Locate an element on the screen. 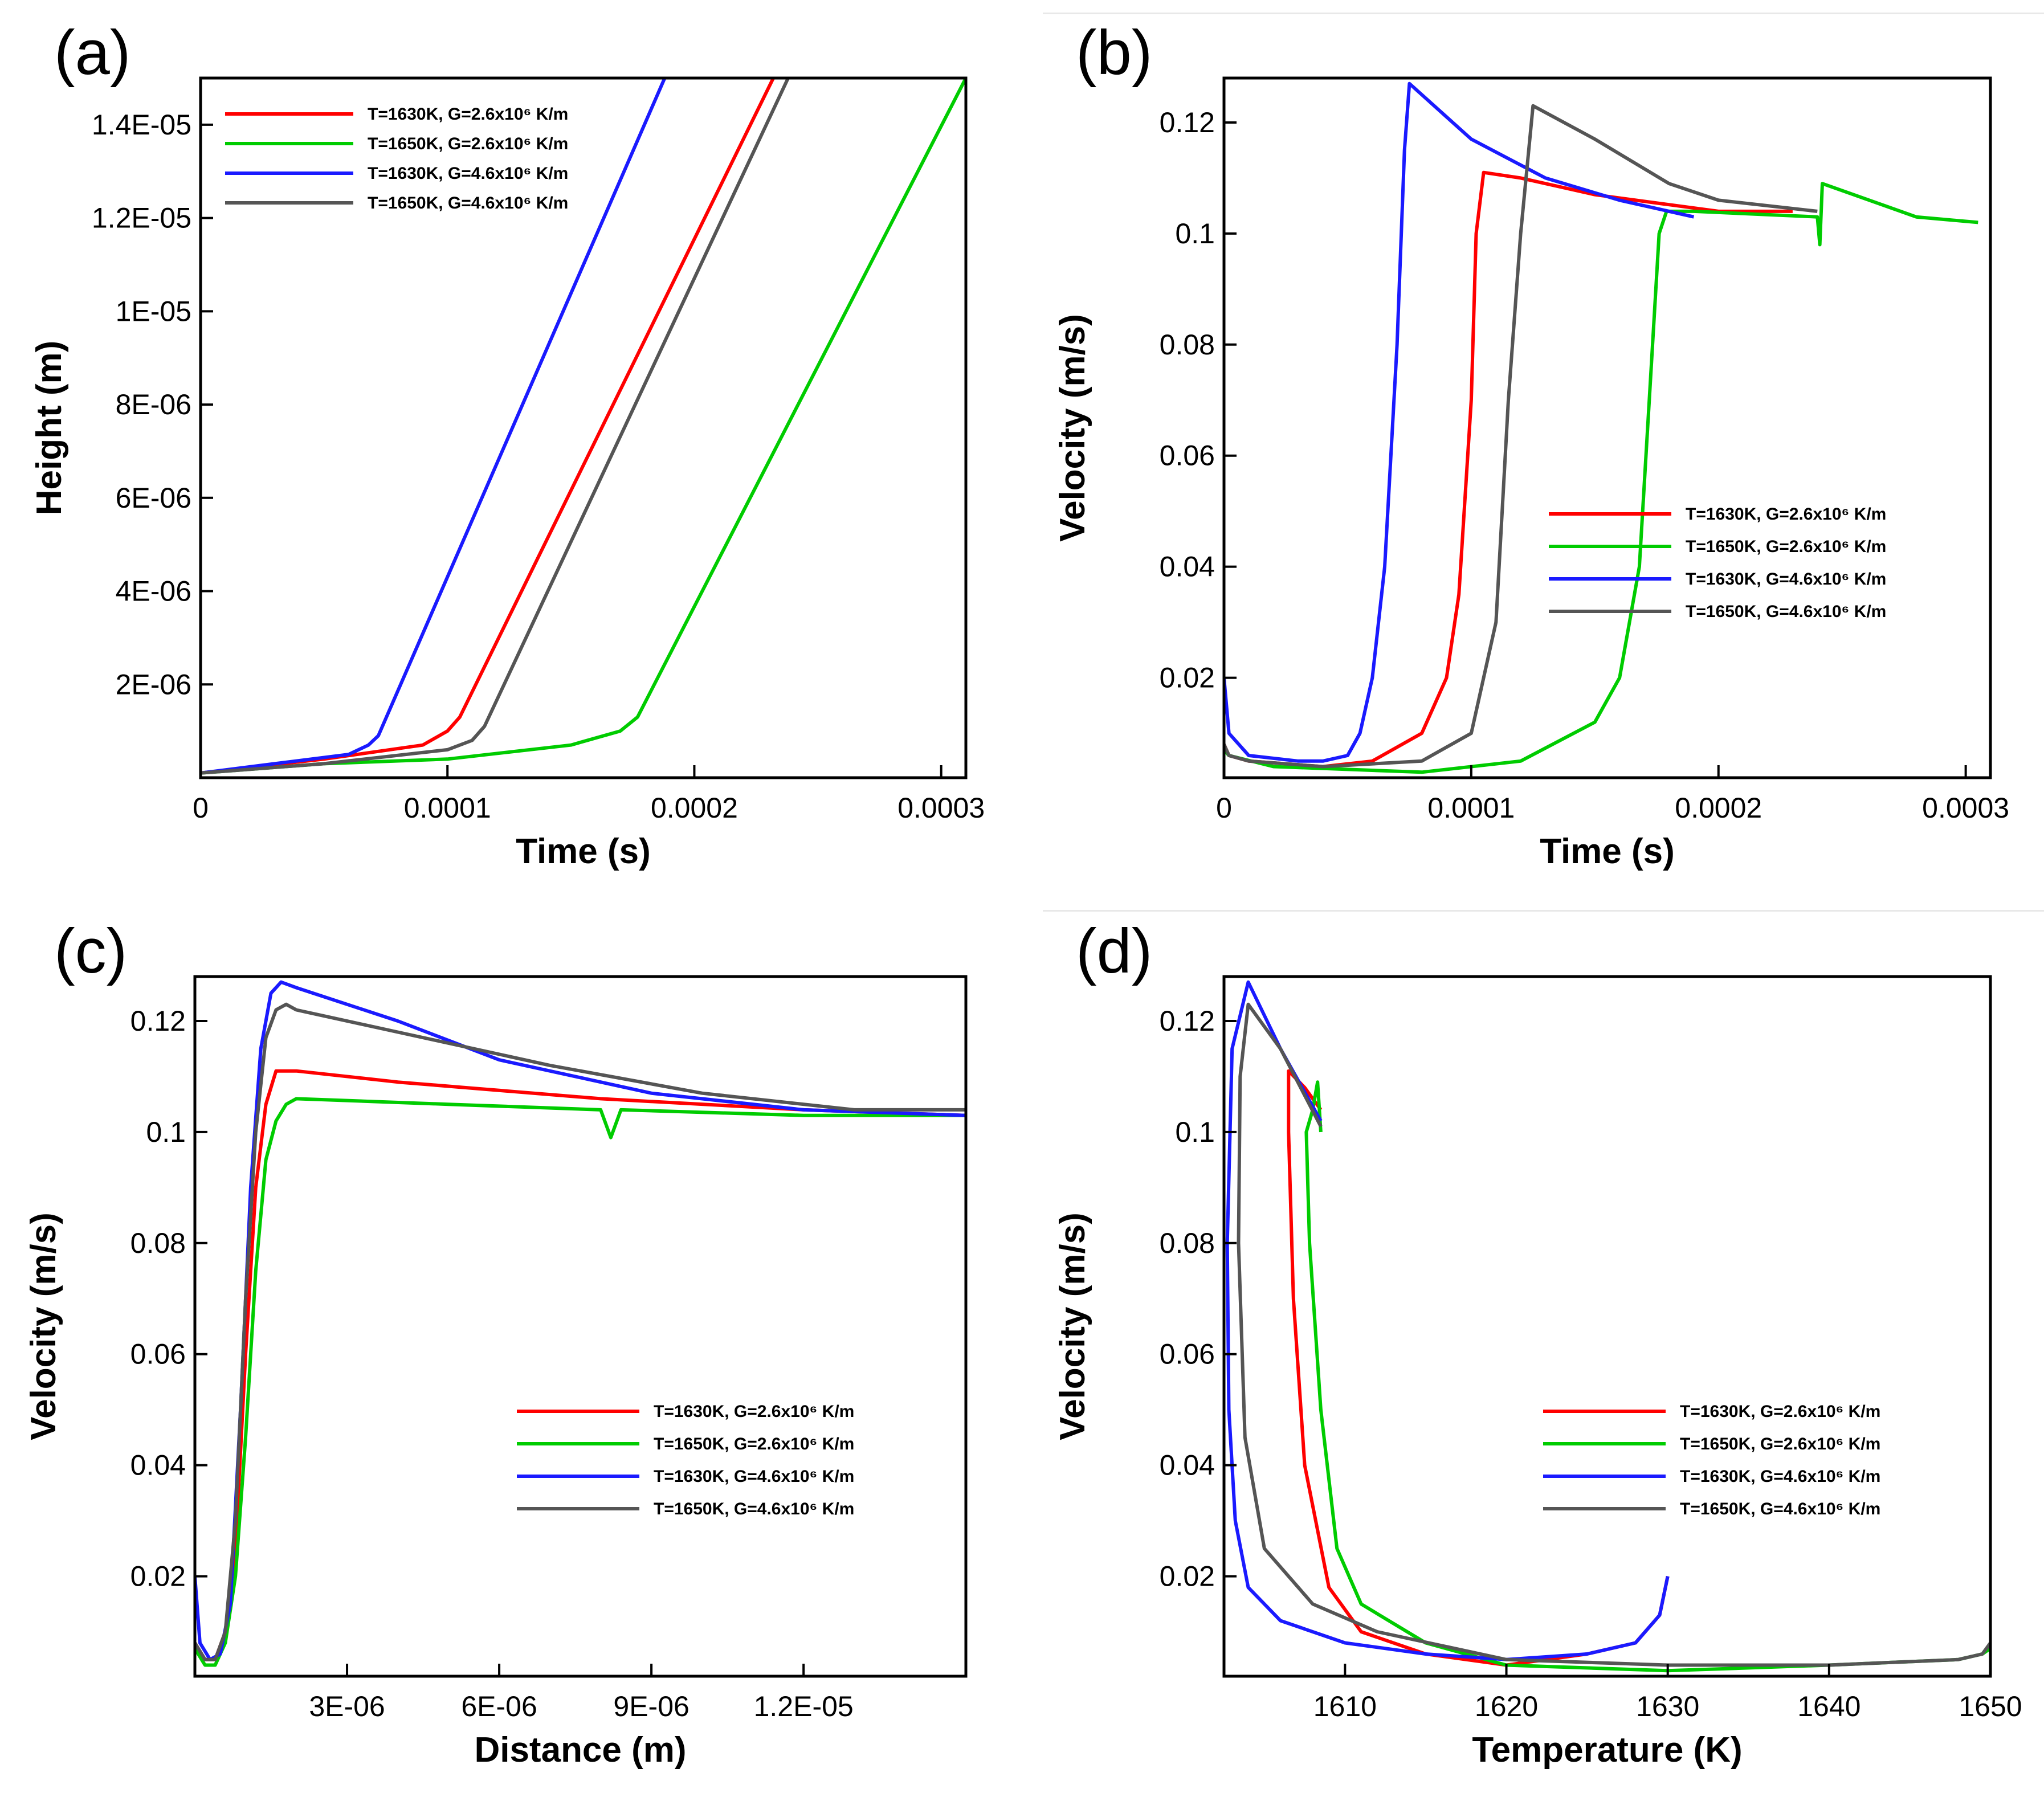  x-tick-label: 6E-06 is located at coordinates (499, 1706).